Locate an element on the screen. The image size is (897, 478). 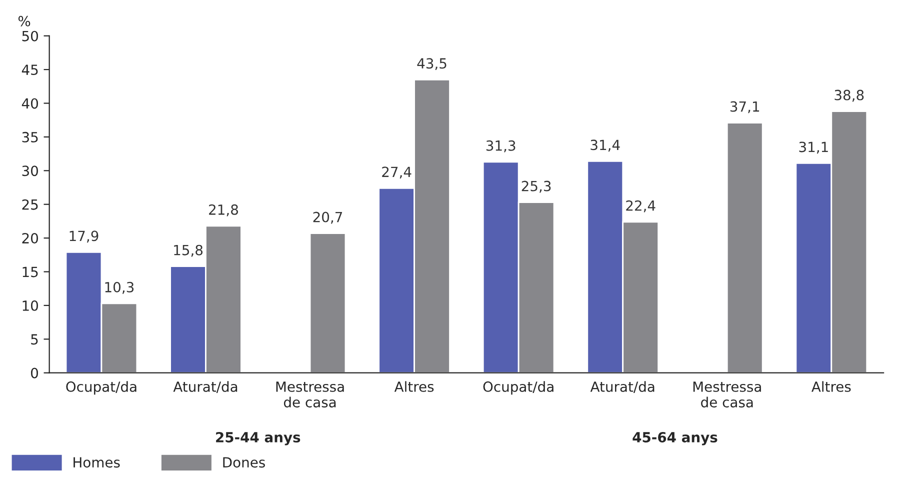
y-axis-title: % is located at coordinates (24, 21).